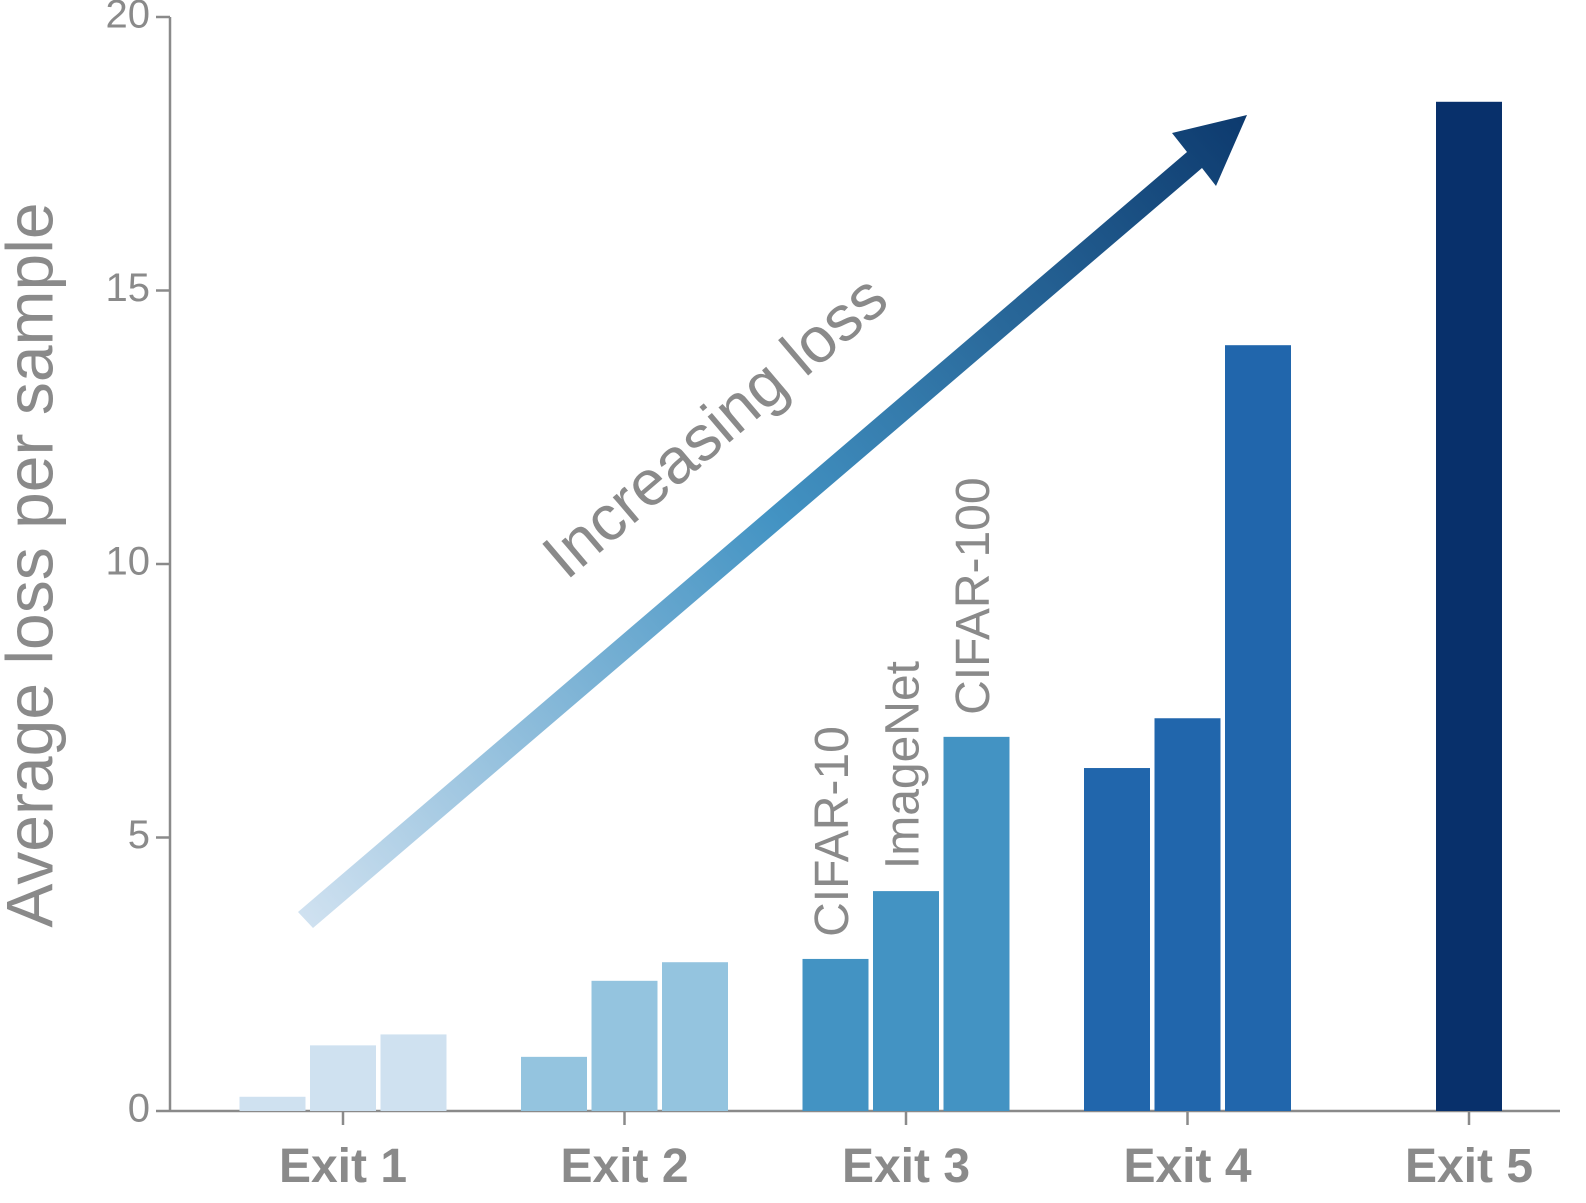 The image size is (1586, 1203). Describe the element at coordinates (624, 1166) in the screenshot. I see `x-tick-label: Exit 2` at that location.